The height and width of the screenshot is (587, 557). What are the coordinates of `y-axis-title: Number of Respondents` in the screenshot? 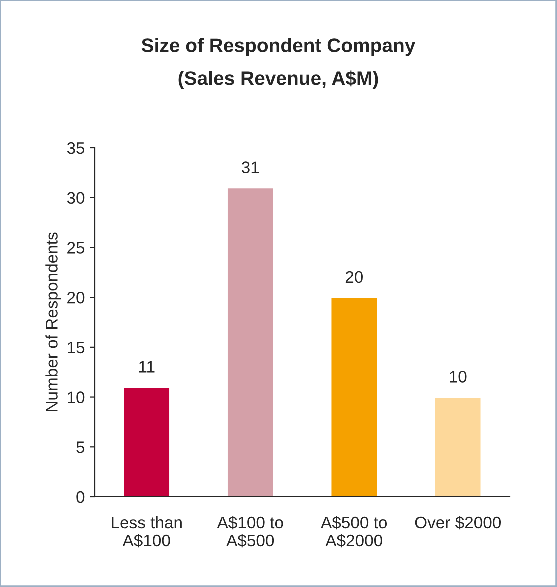 It's located at (54, 322).